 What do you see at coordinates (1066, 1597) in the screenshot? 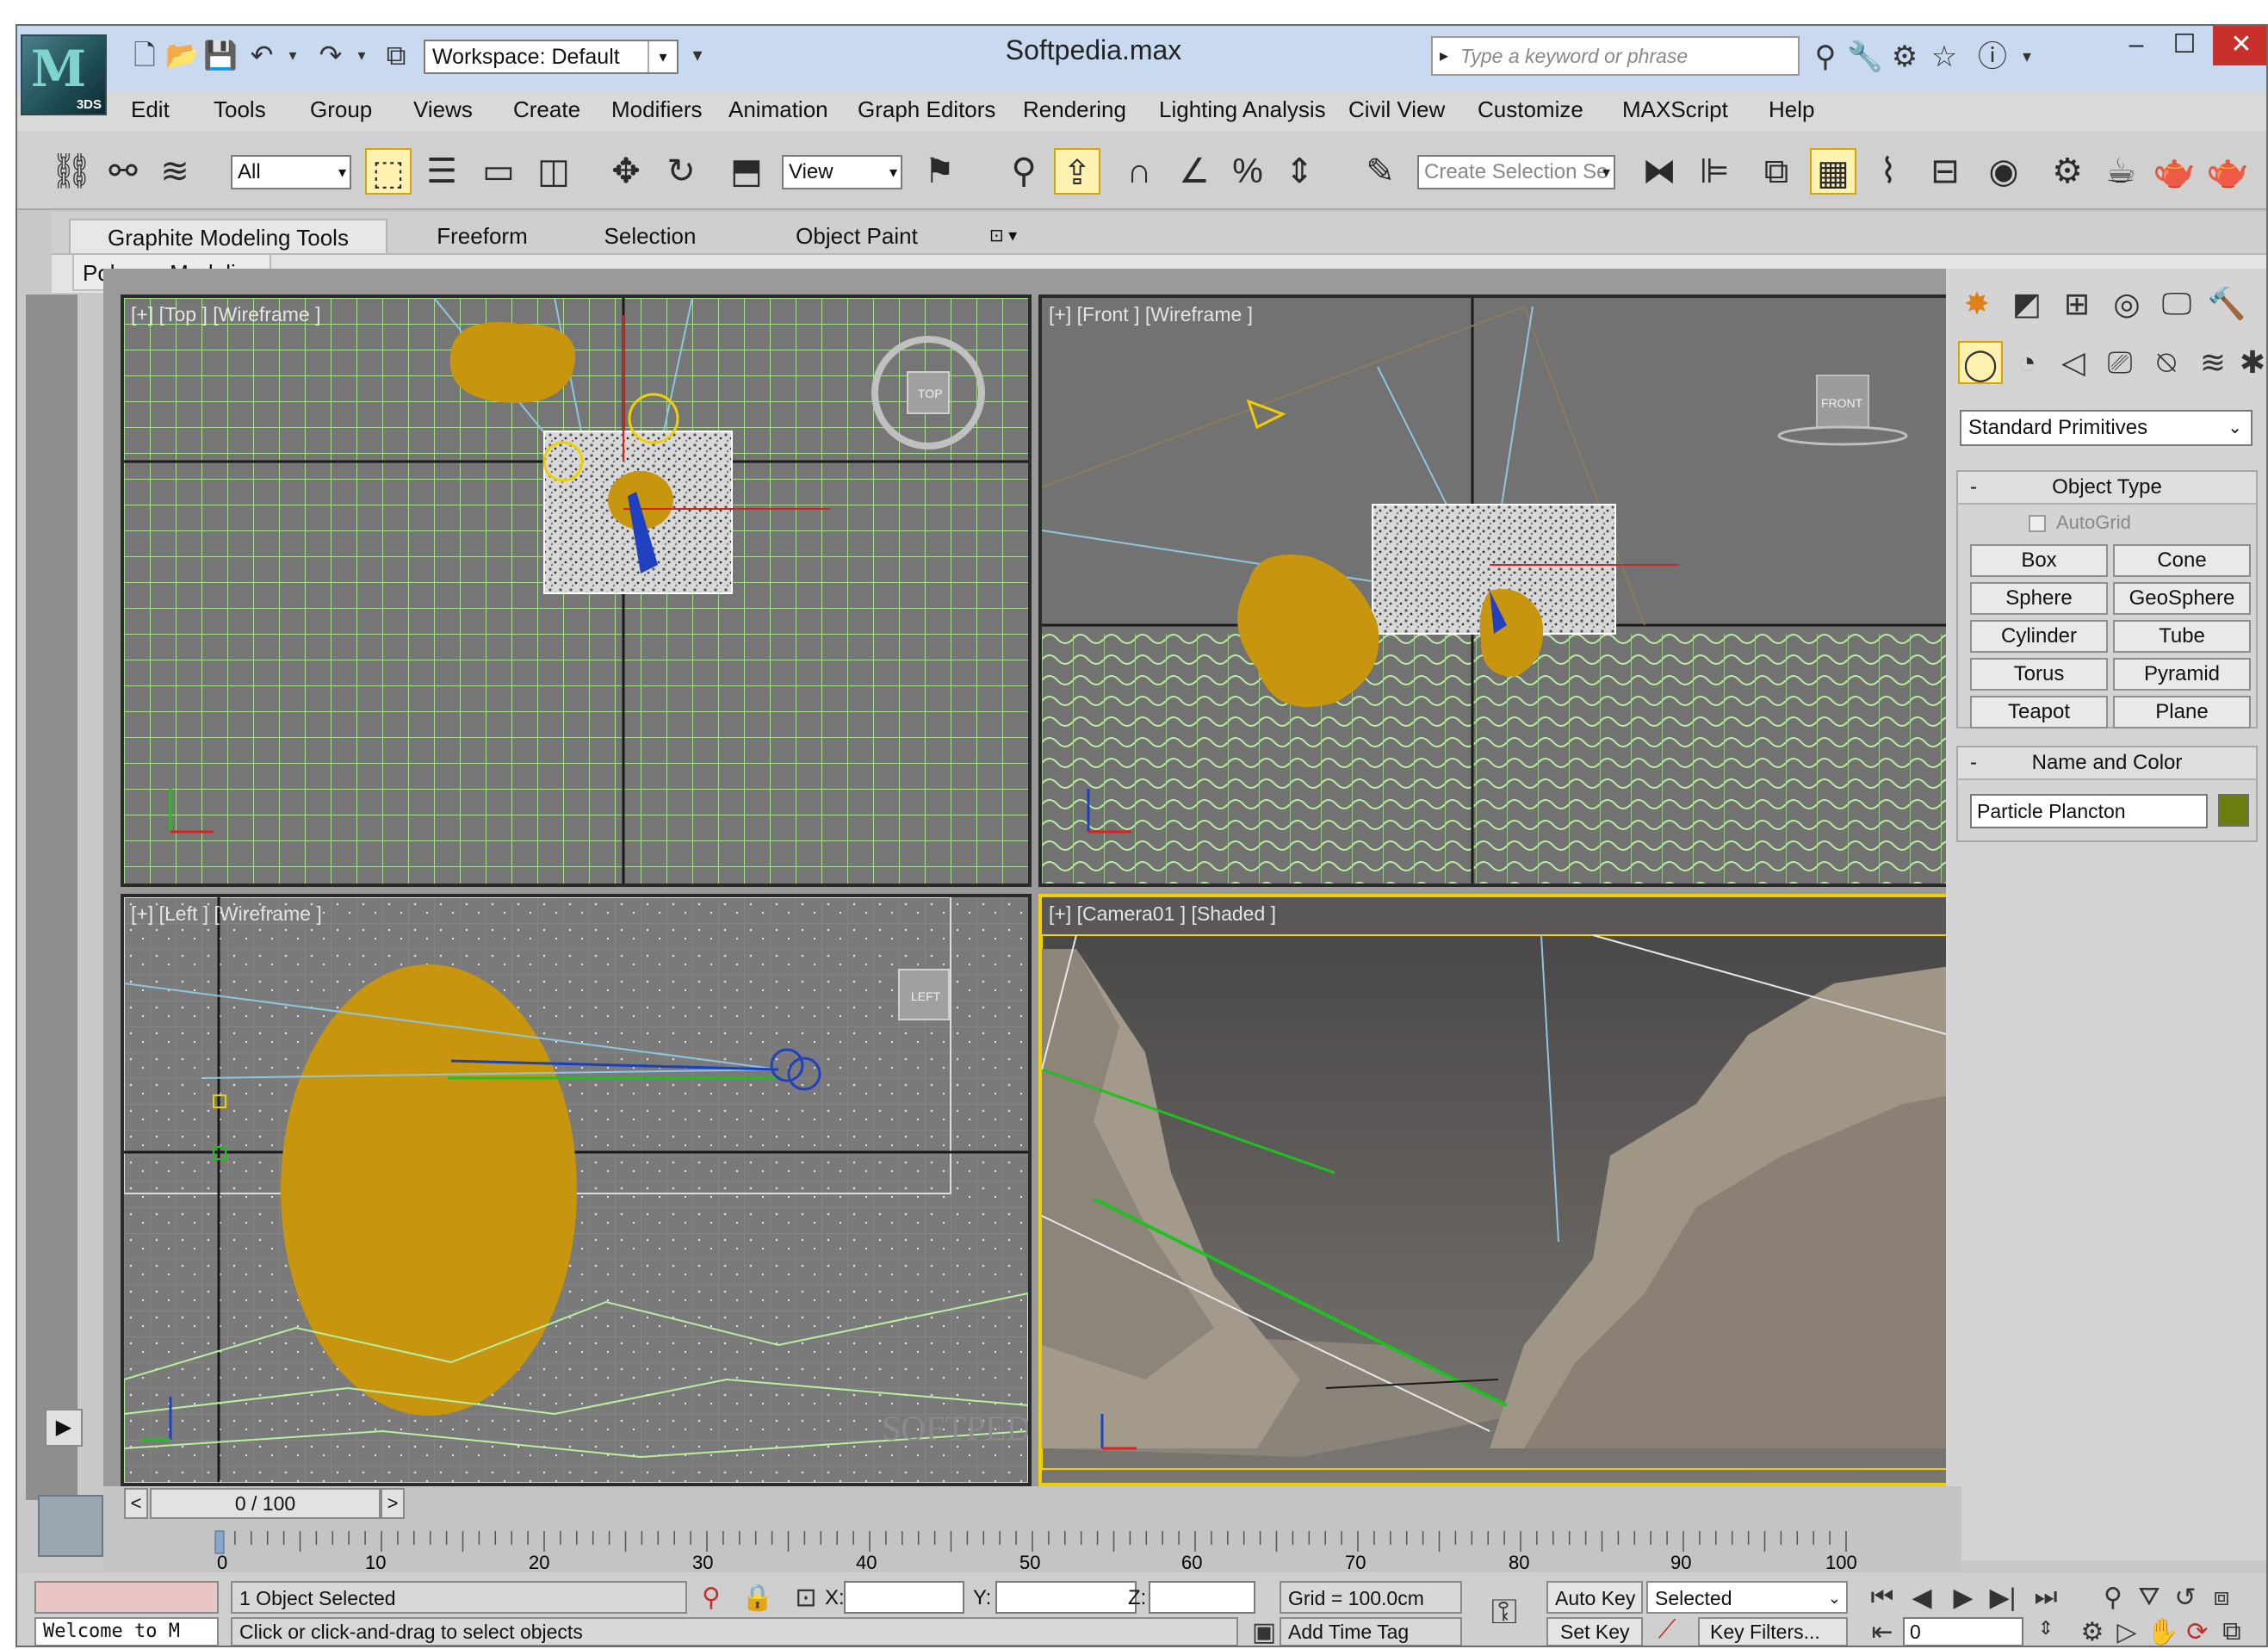
I see `y-coordinate-field` at bounding box center [1066, 1597].